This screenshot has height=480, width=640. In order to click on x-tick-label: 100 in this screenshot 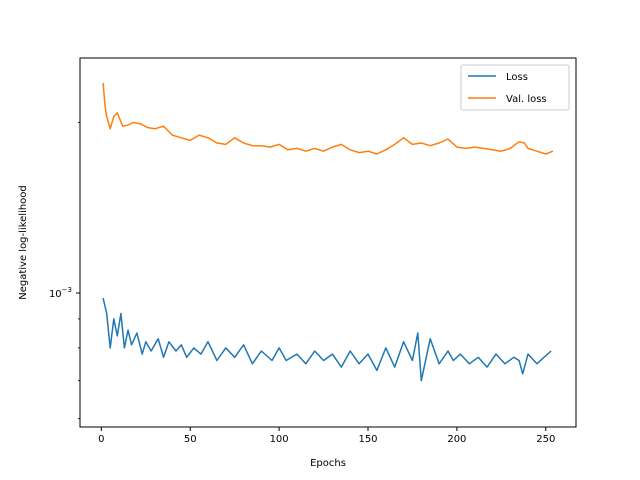, I will do `click(279, 439)`.